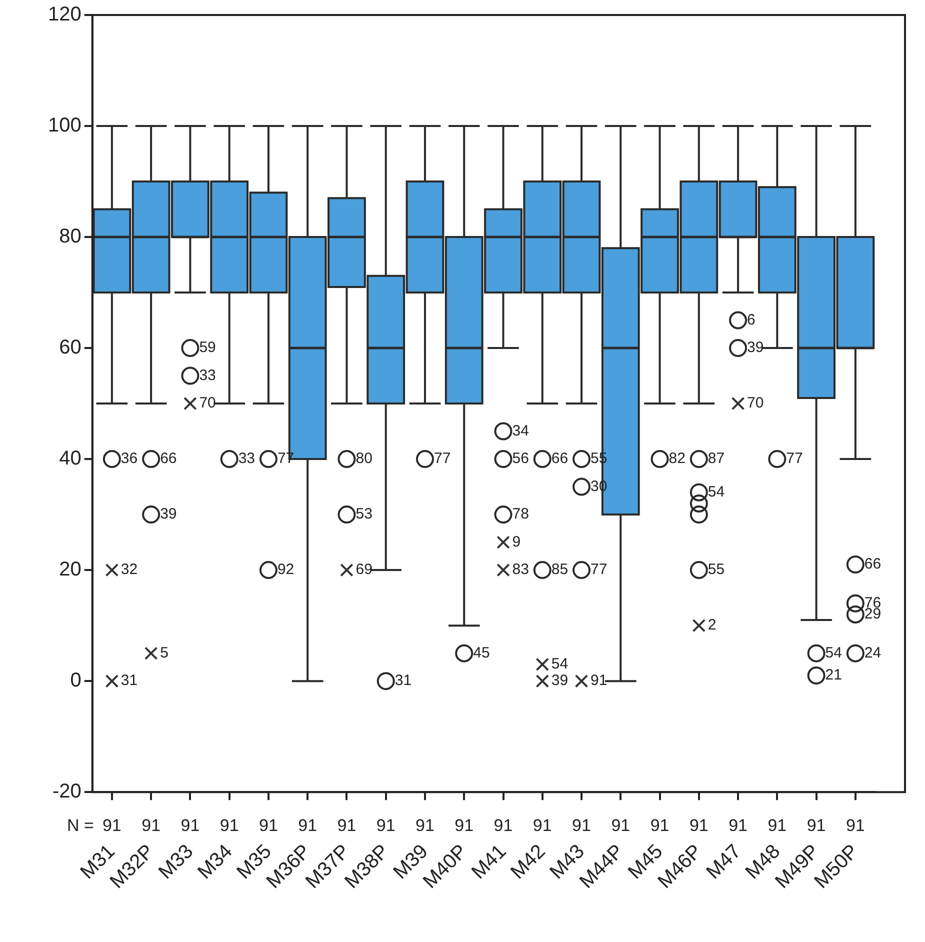 This screenshot has height=942, width=925. What do you see at coordinates (873, 653) in the screenshot?
I see `annotation: 24` at bounding box center [873, 653].